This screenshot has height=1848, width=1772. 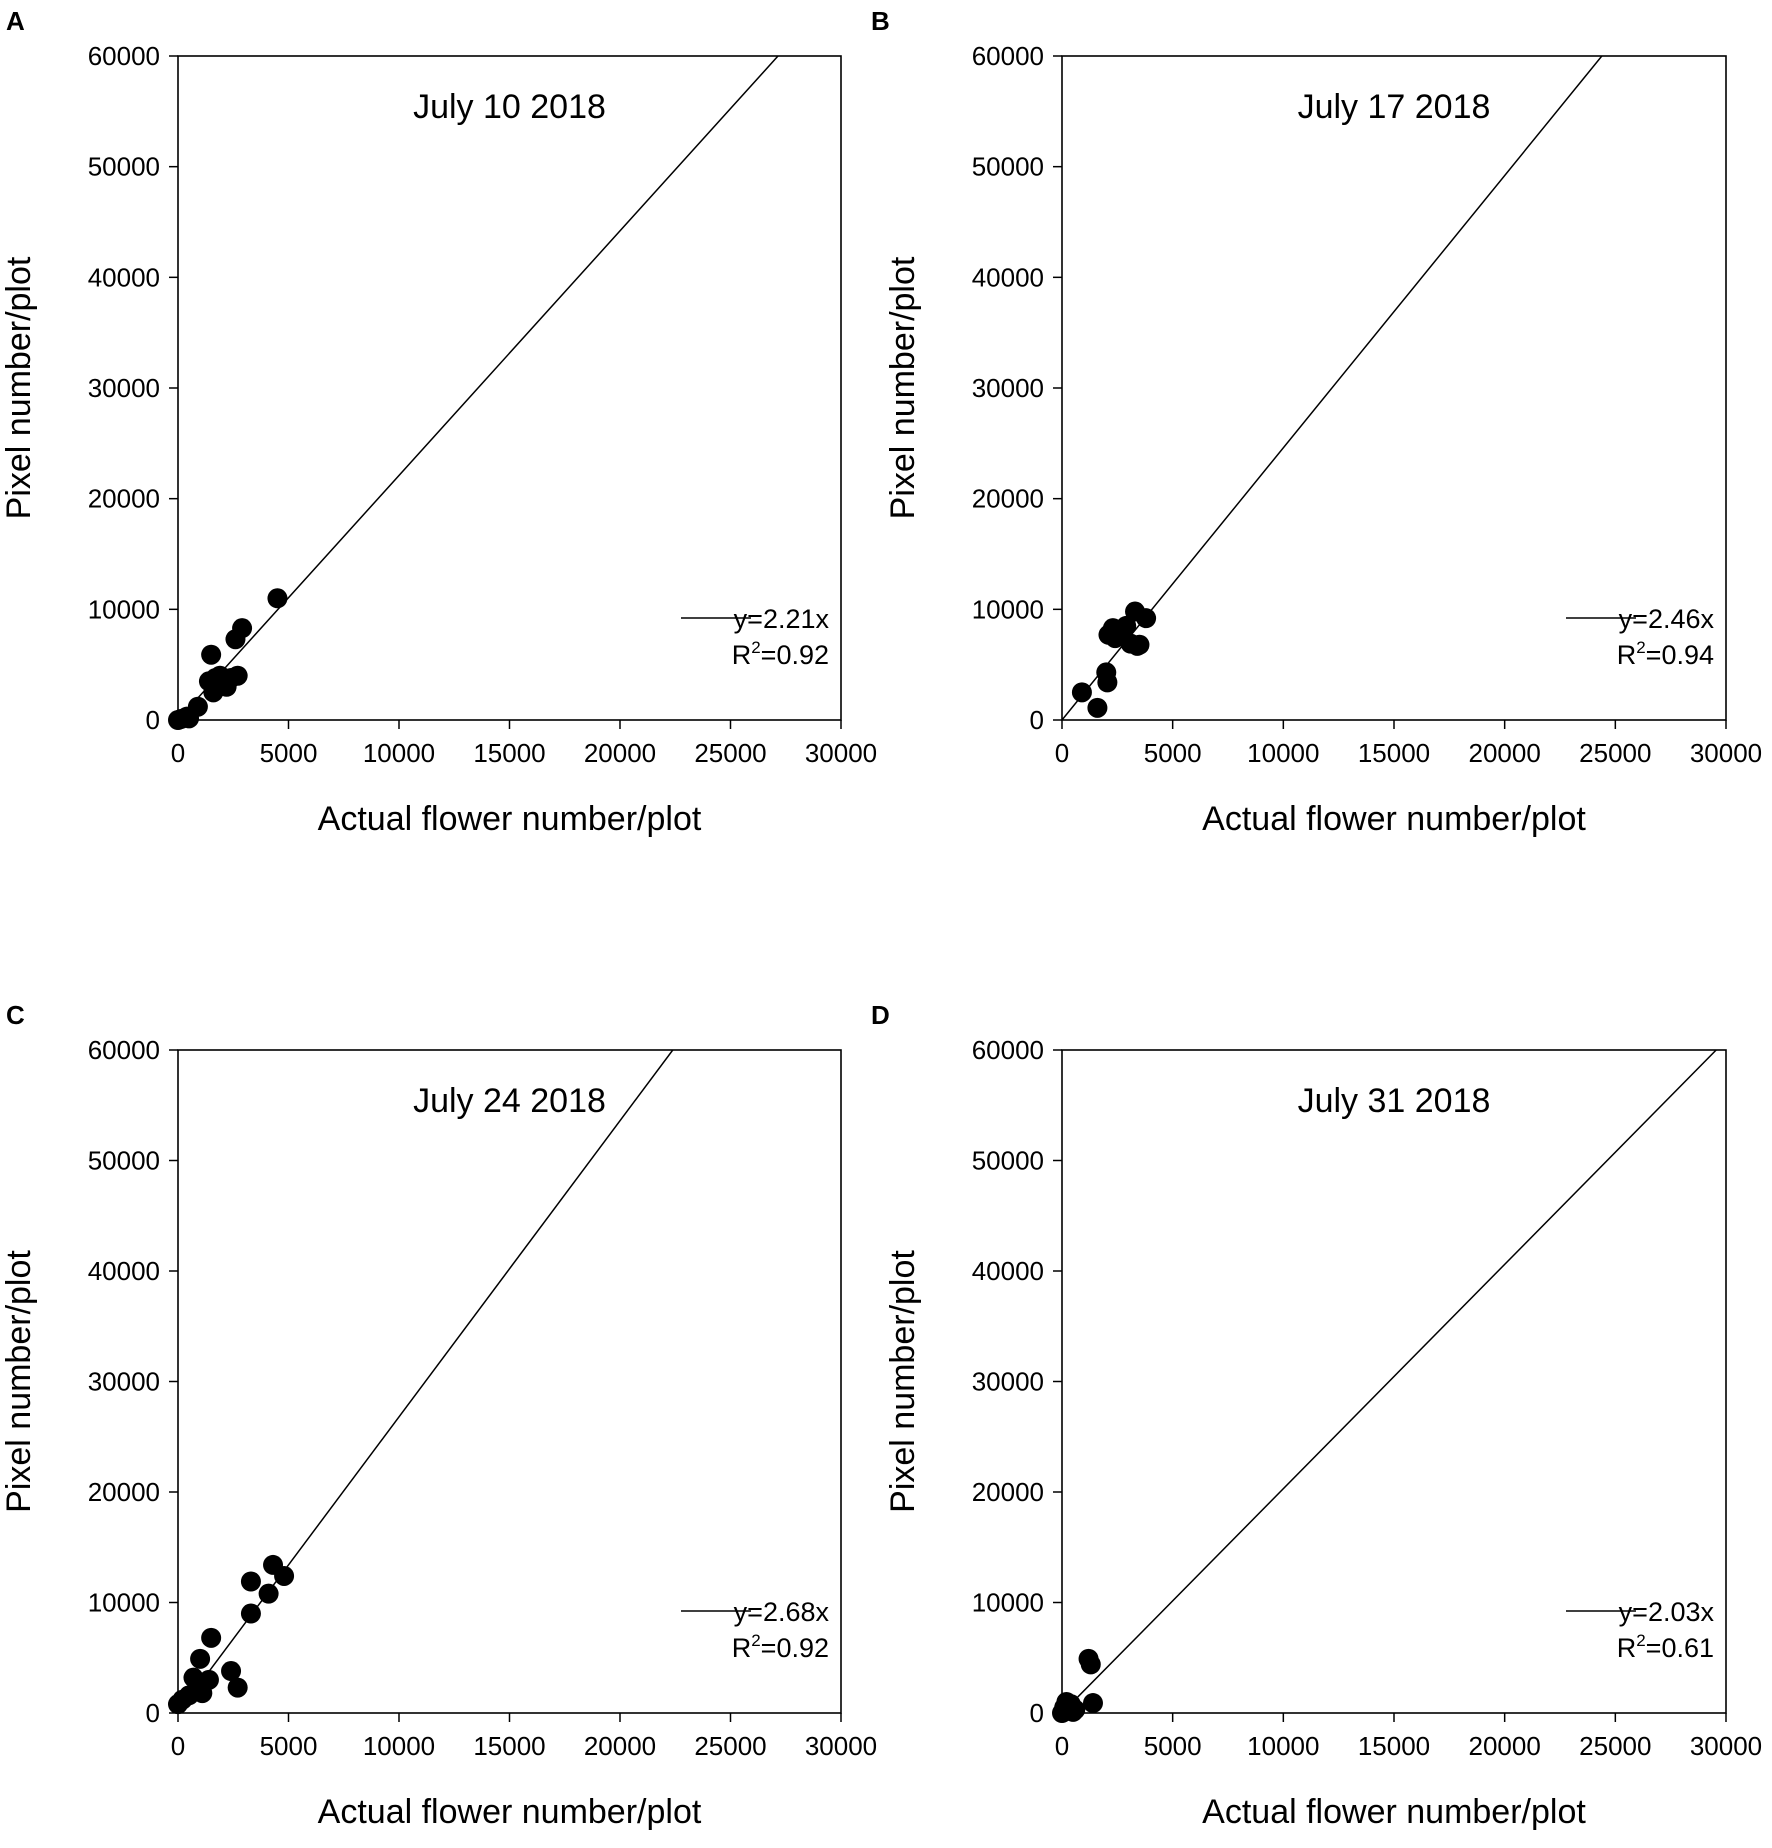 I want to click on legend-r-squared: R2=0.94, so click(x=1665, y=654).